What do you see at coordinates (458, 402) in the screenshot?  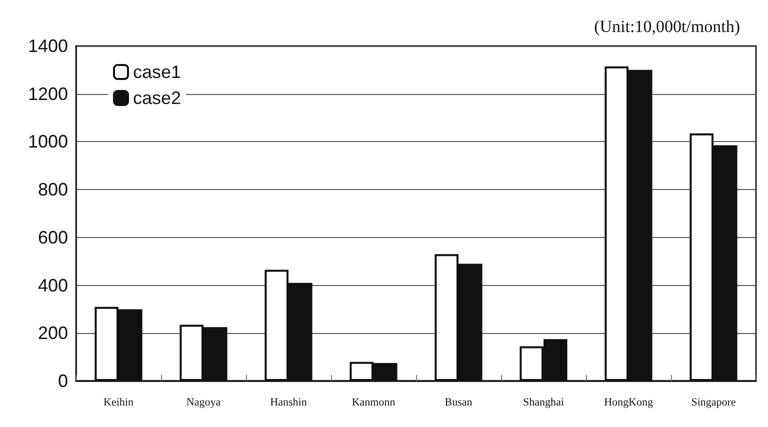 I see `x-tick-label: Busan` at bounding box center [458, 402].